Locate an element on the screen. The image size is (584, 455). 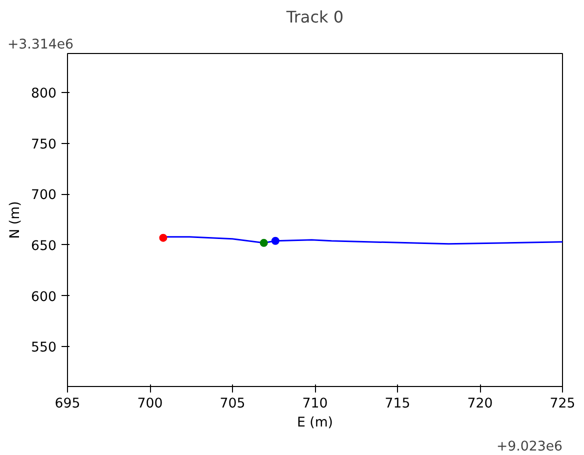
text: +9.023e6 is located at coordinates (529, 447).